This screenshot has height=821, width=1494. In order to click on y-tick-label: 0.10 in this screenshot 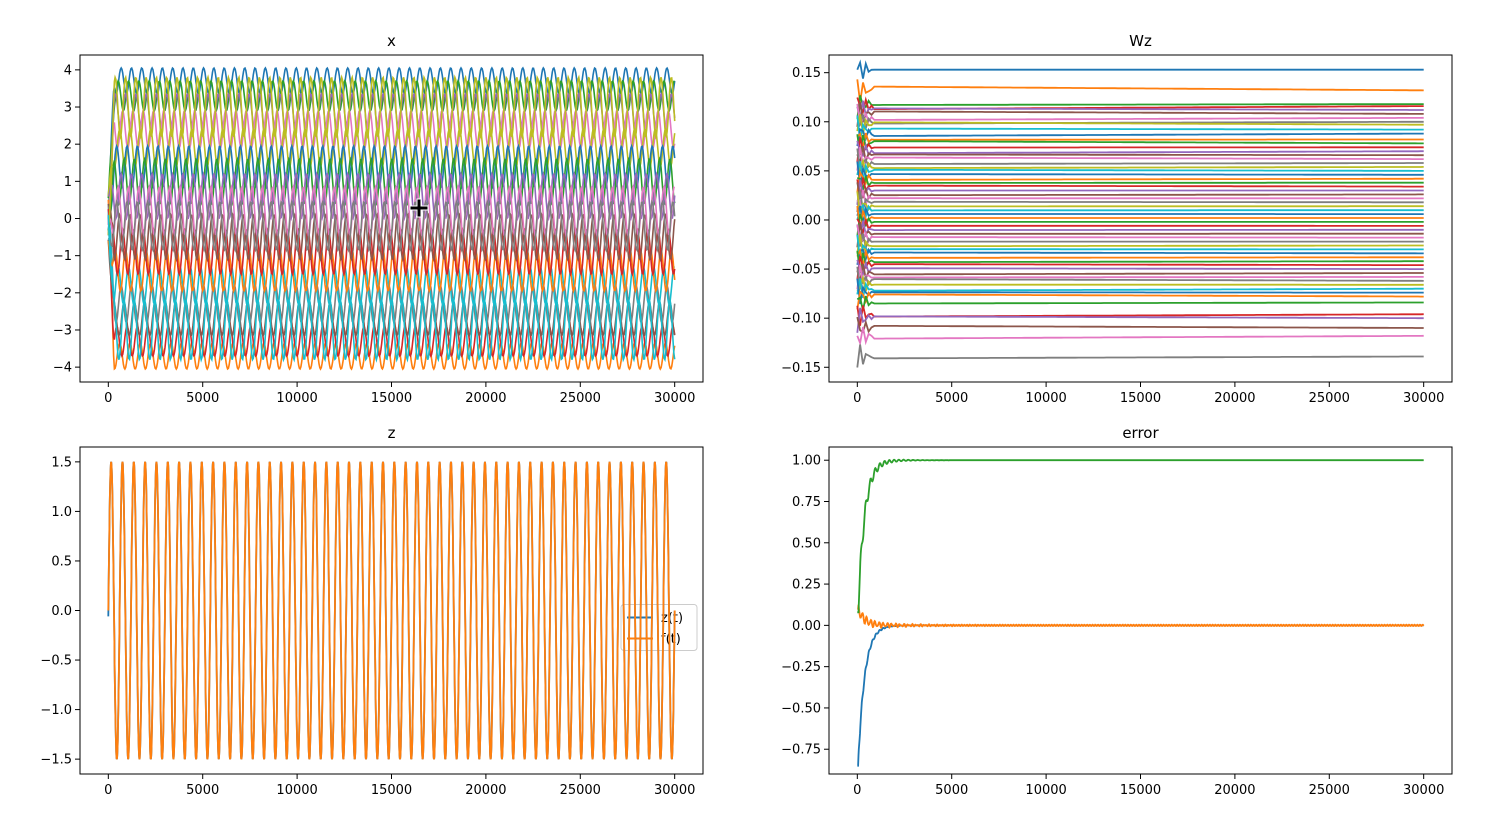, I will do `click(806, 122)`.